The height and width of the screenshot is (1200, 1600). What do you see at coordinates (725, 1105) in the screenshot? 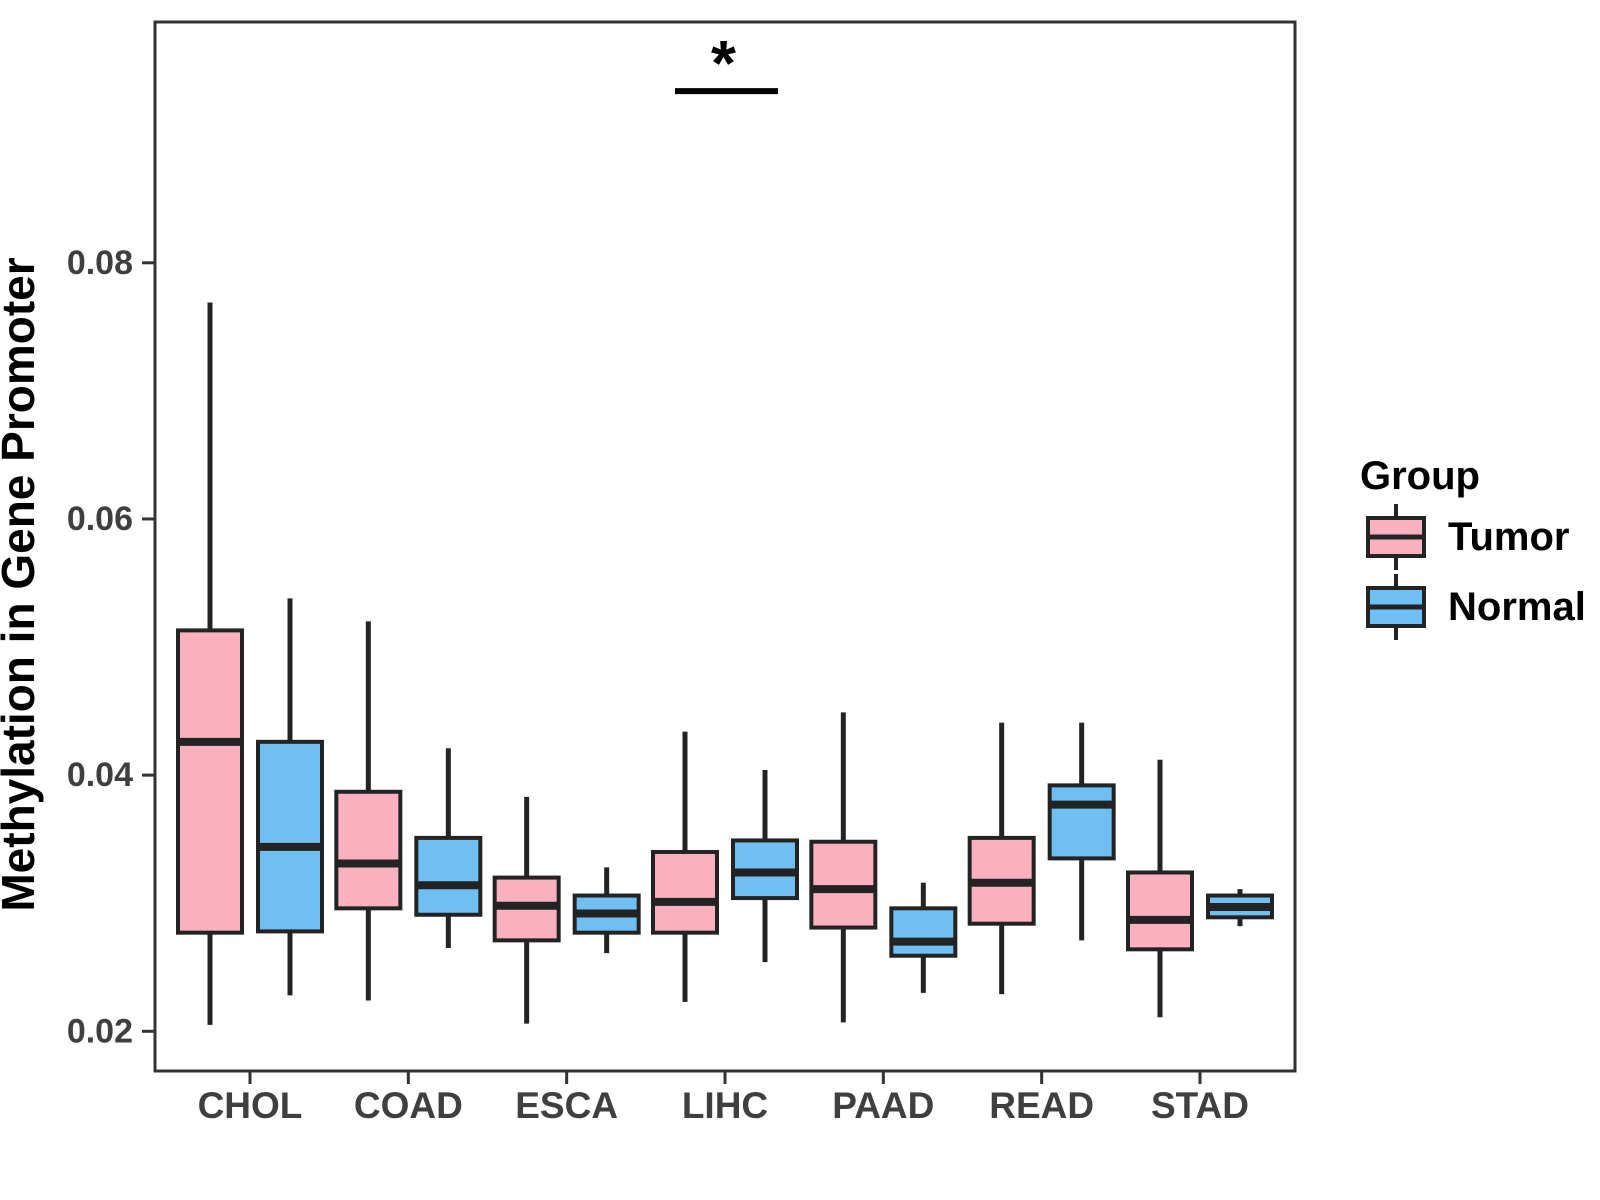
I see `x-tick-label-LIHC: LIHC` at bounding box center [725, 1105].